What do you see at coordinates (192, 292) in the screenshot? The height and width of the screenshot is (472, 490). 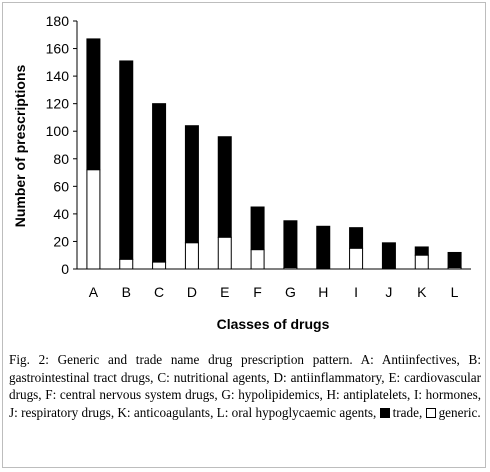 I see `x-tick-label: D` at bounding box center [192, 292].